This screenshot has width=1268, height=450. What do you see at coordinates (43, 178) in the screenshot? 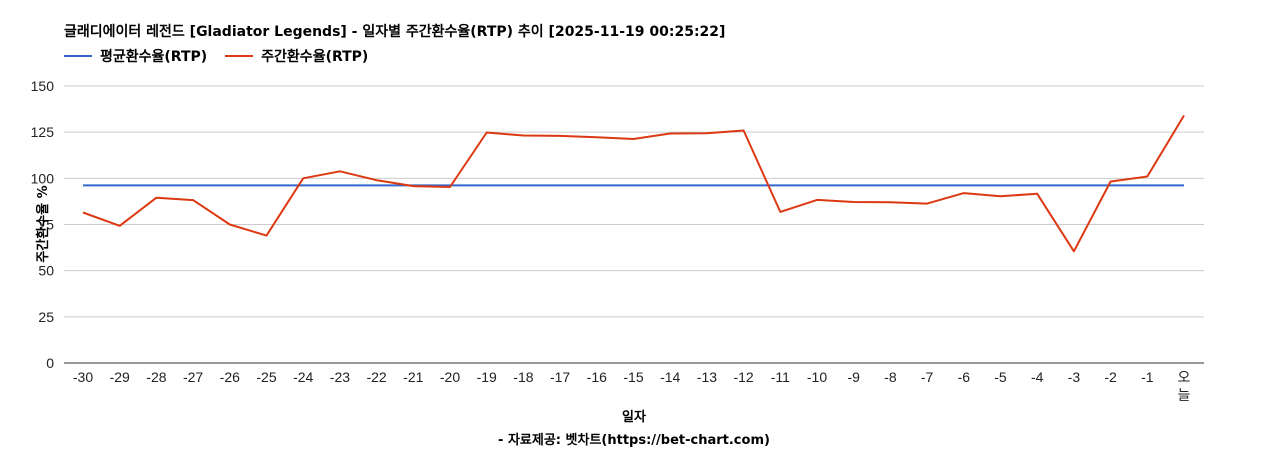
I see `y-tick-label: 100` at bounding box center [43, 178].